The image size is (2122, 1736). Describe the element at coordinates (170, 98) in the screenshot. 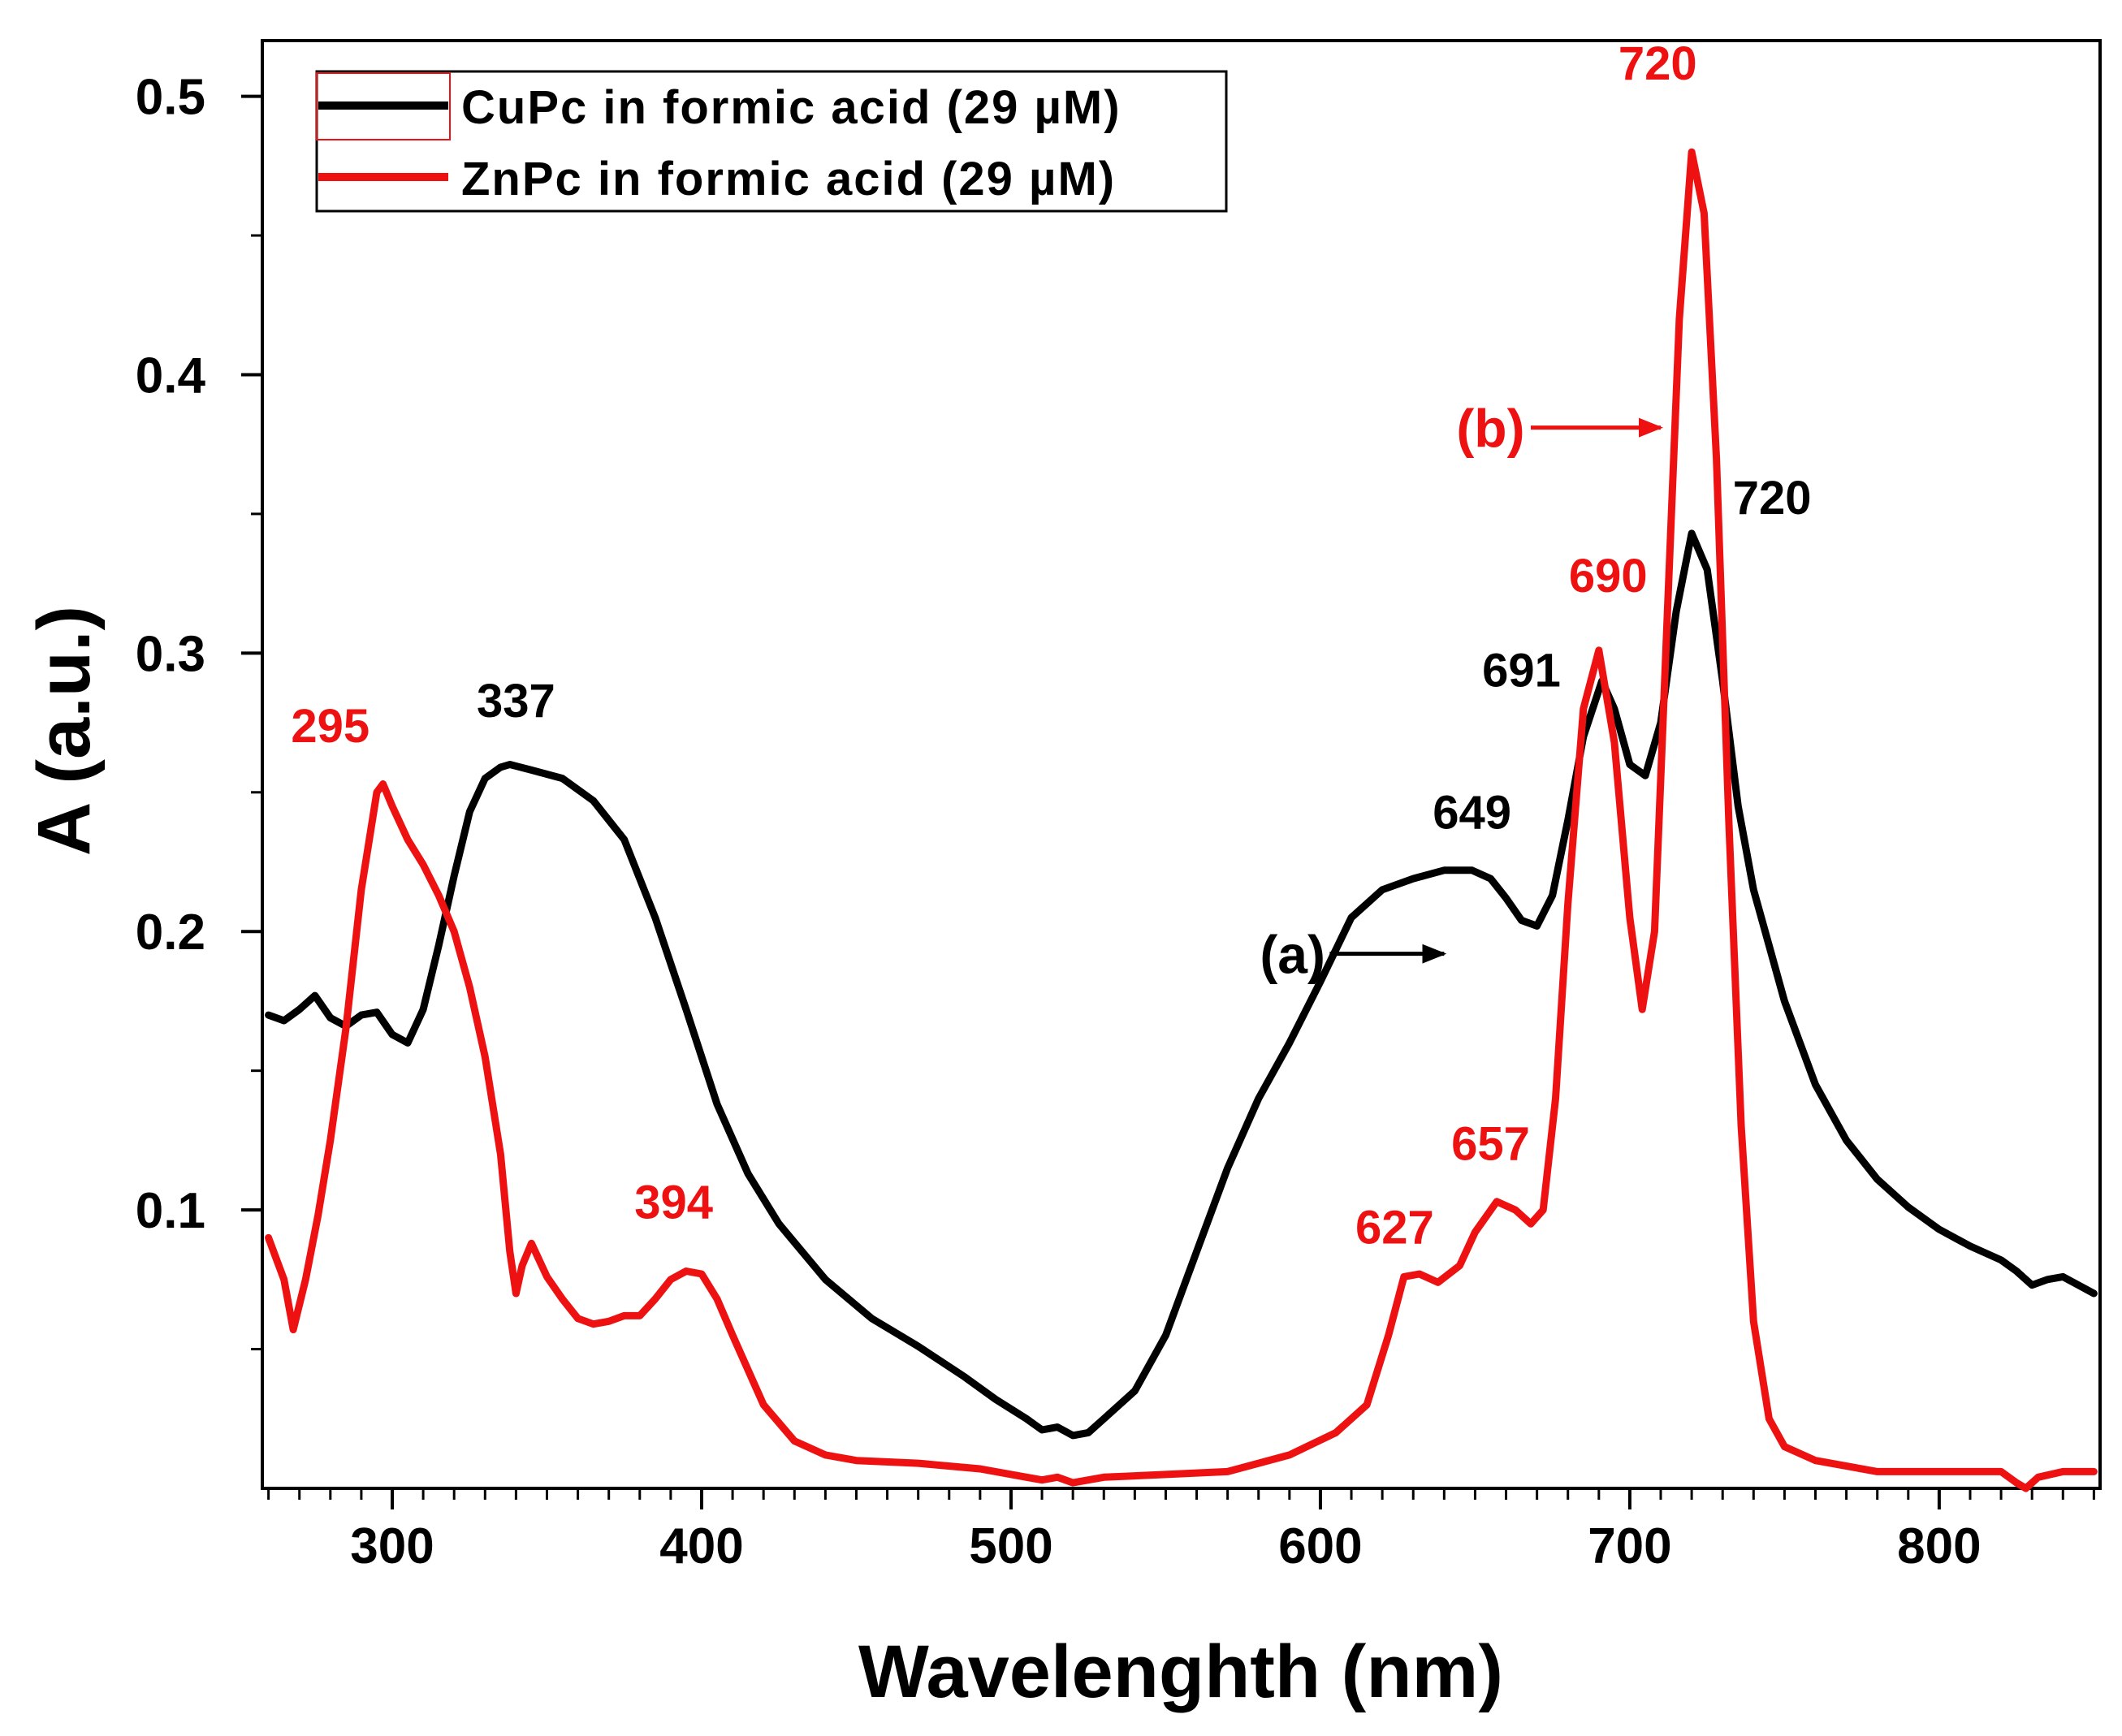

I see `y-tick-label: 0.5` at that location.